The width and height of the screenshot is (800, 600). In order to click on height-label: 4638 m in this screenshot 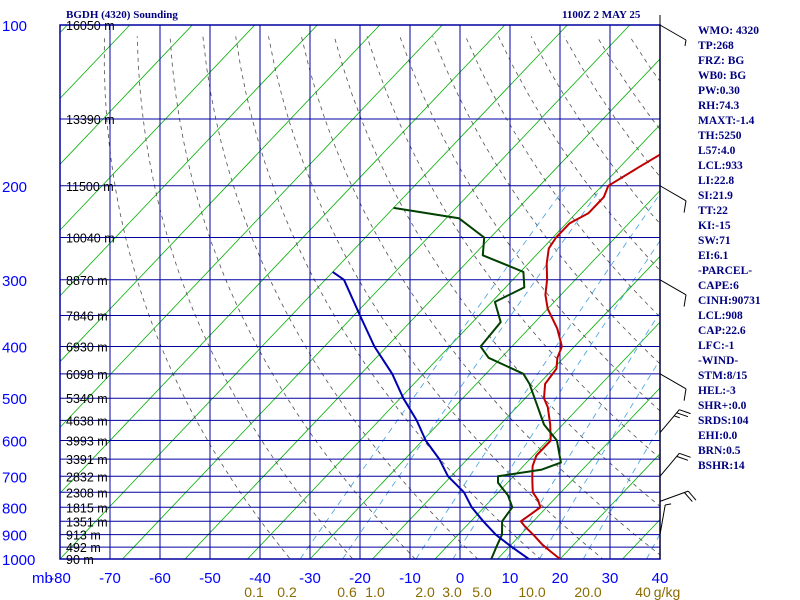, I will do `click(87, 421)`.